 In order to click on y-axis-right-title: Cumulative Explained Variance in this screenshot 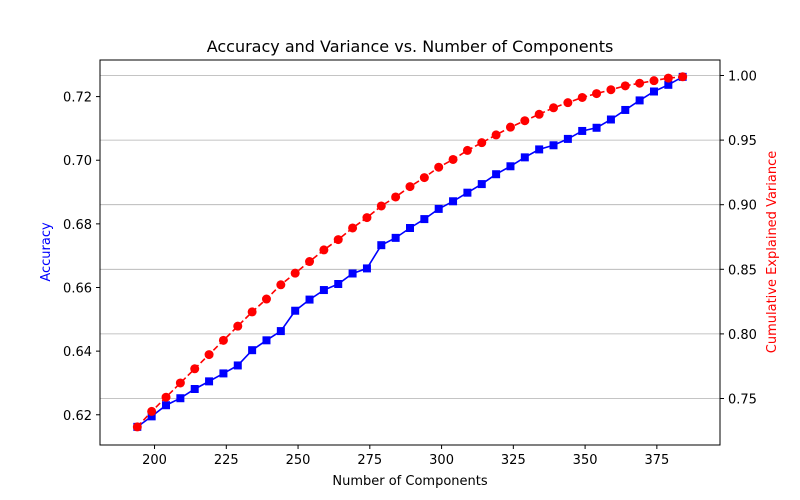, I will do `click(772, 252)`.